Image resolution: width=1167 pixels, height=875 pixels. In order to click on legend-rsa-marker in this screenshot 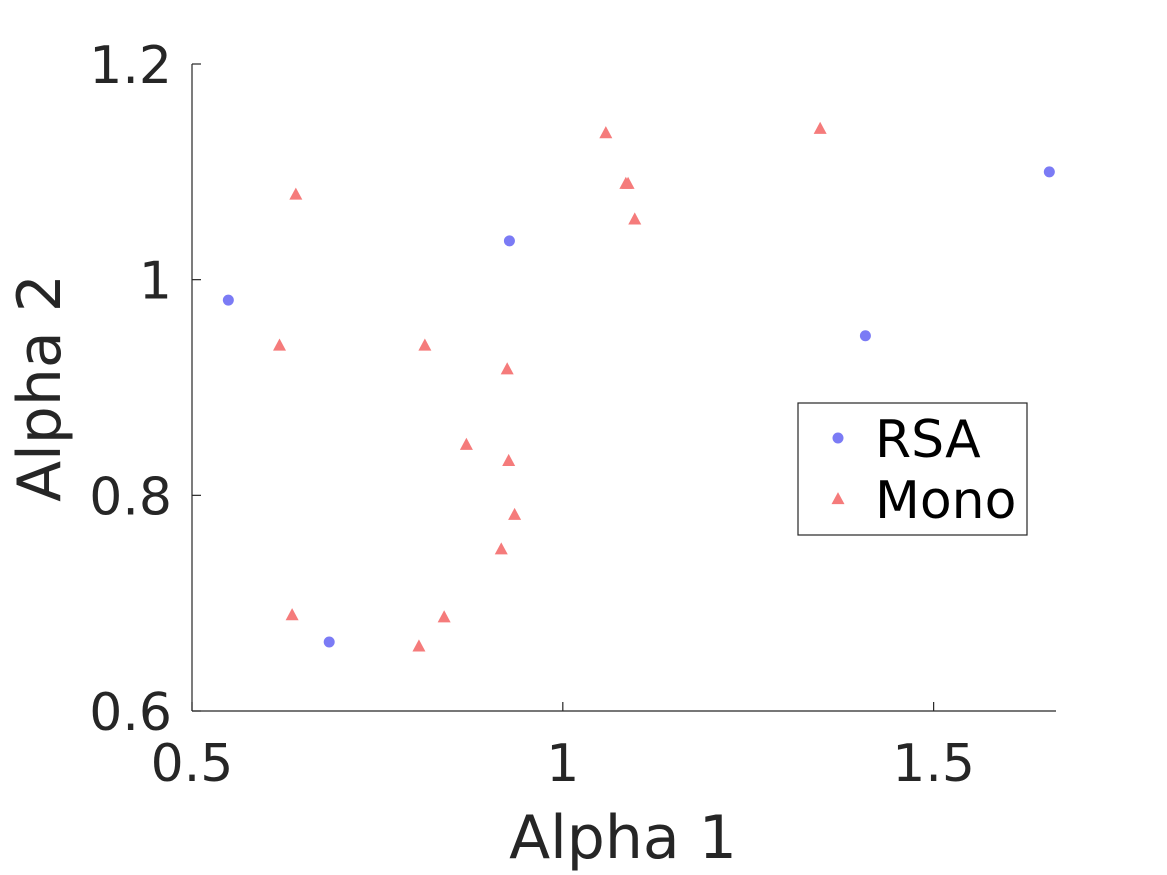, I will do `click(838, 438)`.